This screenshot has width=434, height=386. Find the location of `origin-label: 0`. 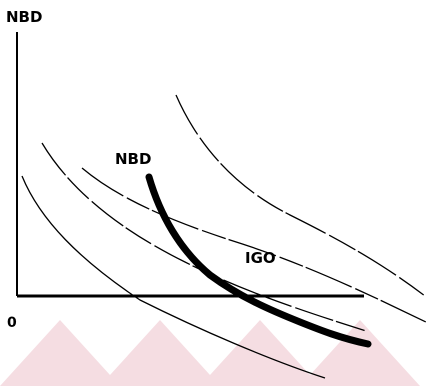

origin-label: 0 is located at coordinates (12, 323).